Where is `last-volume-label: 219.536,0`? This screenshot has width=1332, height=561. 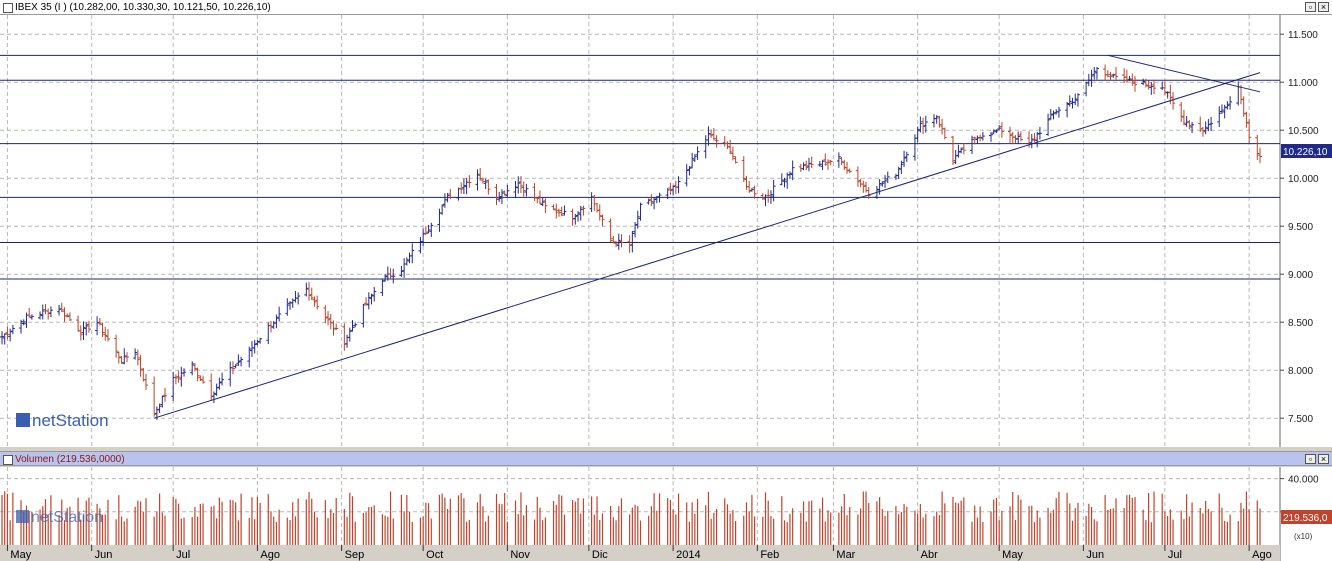 last-volume-label: 219.536,0 is located at coordinates (1305, 518).